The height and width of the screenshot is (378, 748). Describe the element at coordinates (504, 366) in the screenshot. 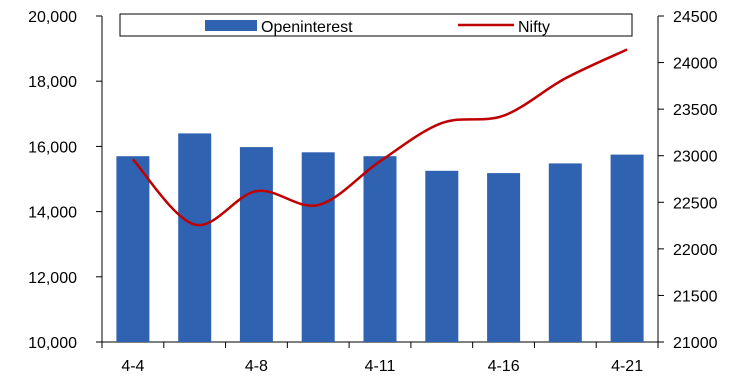

I see `x-tick-label: 4-16` at that location.